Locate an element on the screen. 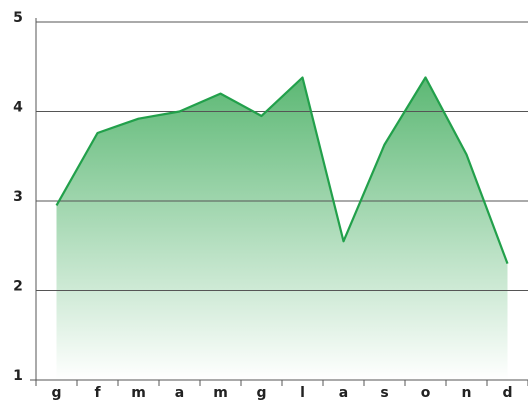  x-tick-label: o is located at coordinates (426, 393).